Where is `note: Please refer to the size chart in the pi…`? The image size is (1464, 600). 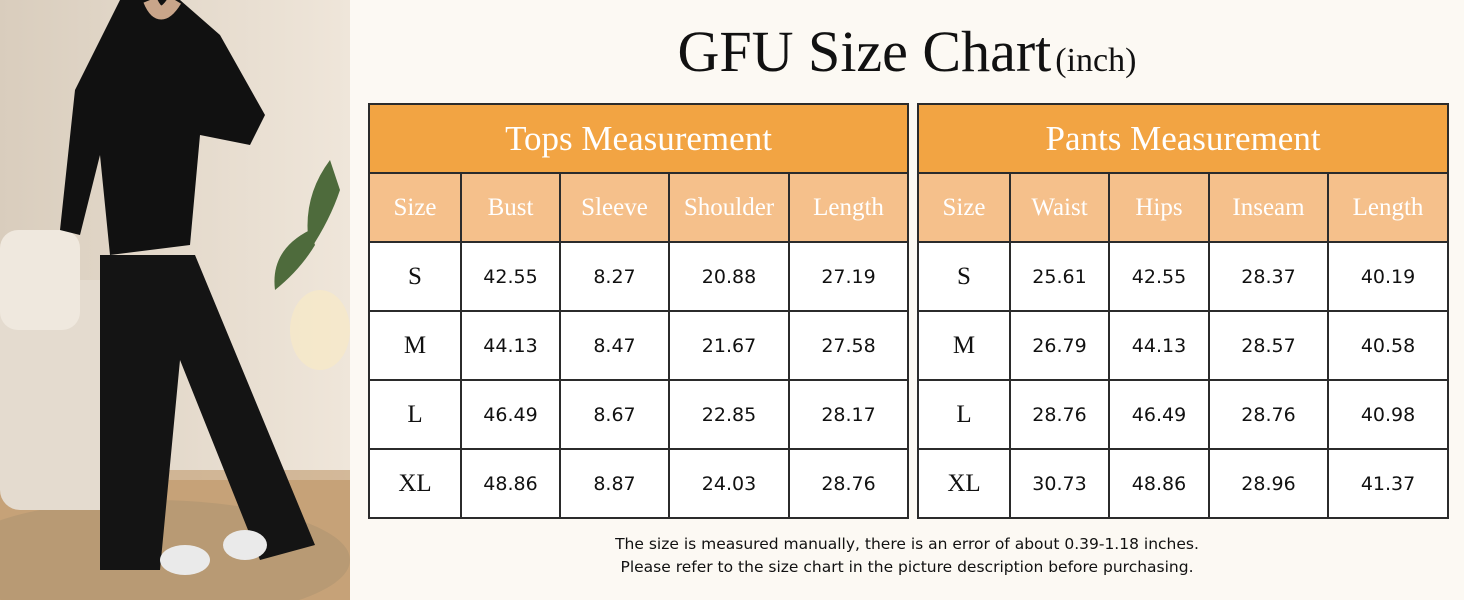
note: Please refer to the size chart in the pi… is located at coordinates (907, 567).